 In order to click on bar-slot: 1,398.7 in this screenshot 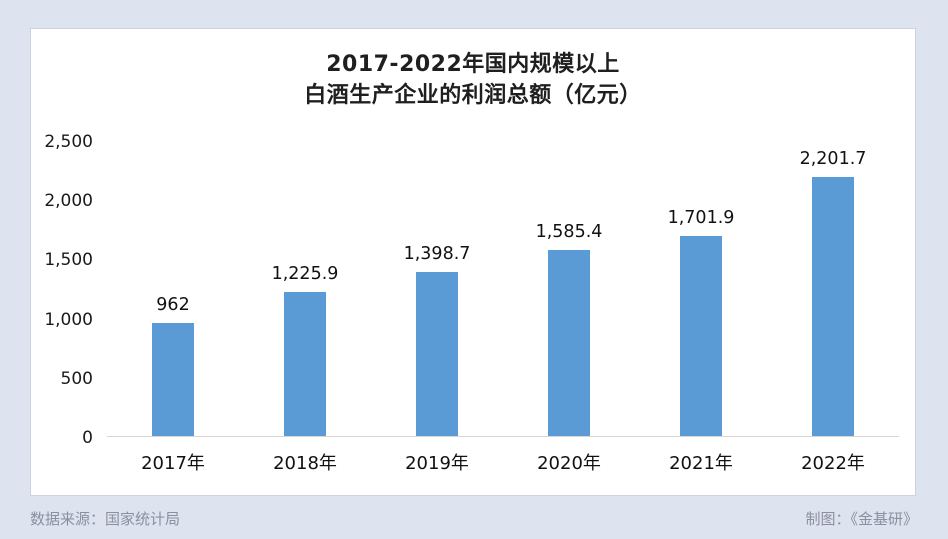, I will do `click(437, 289)`.